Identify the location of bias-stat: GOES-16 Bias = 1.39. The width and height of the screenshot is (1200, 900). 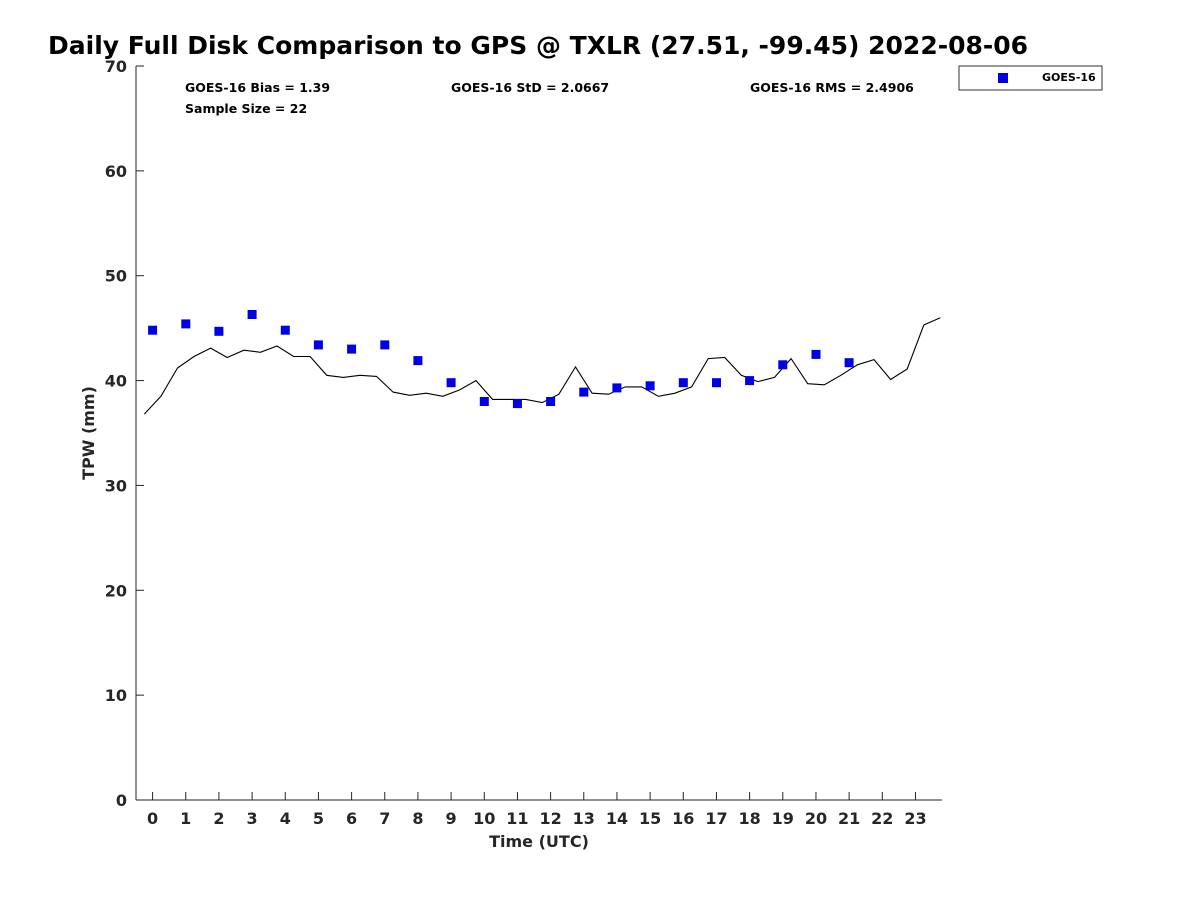
(257, 87).